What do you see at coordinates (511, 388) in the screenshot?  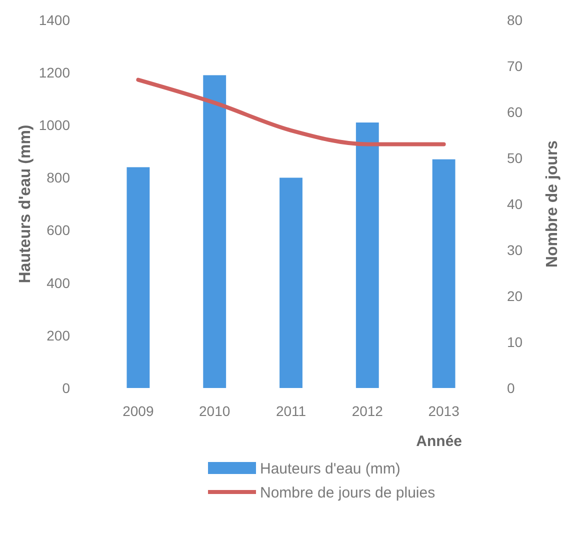 I see `y2-tick-label: 0` at bounding box center [511, 388].